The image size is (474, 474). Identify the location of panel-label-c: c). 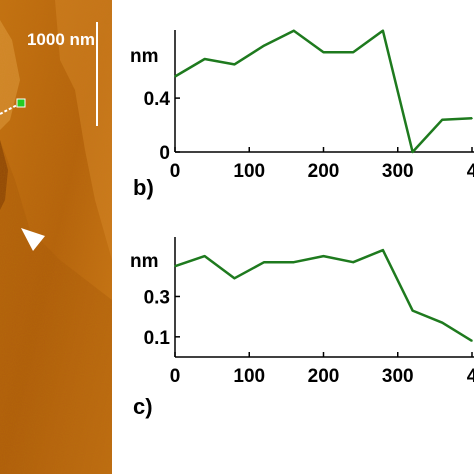
(143, 406).